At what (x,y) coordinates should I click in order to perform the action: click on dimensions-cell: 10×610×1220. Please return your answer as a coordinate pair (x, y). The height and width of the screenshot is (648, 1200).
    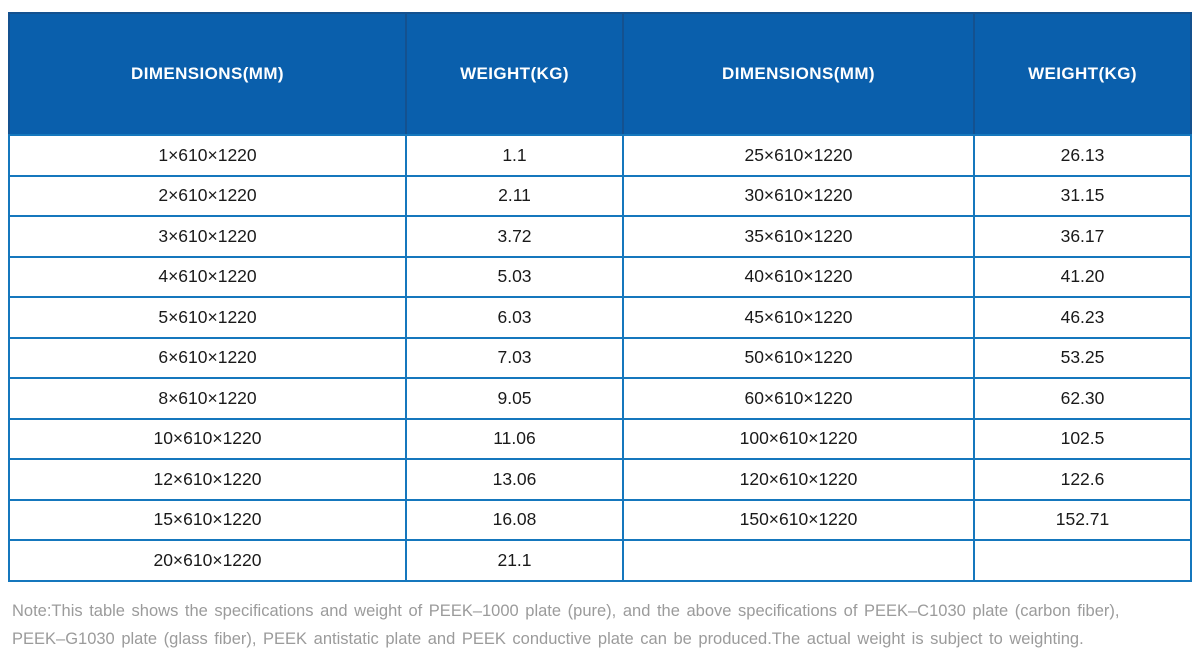
    Looking at the image, I should click on (207, 438).